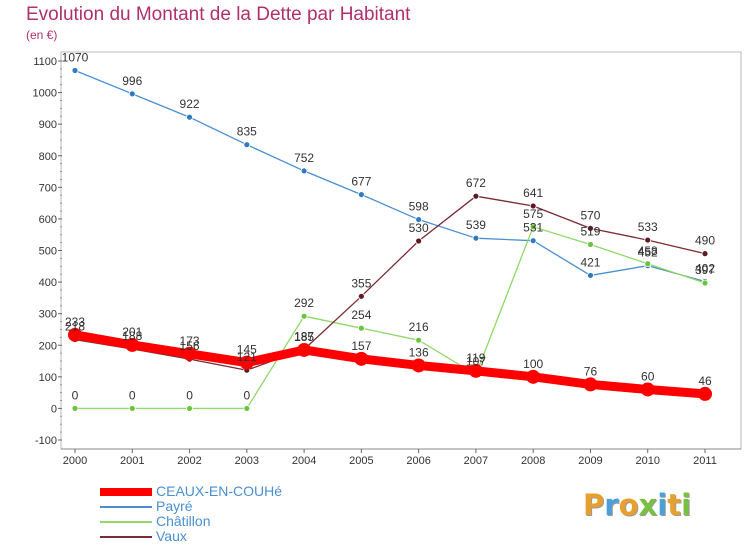 This screenshot has width=750, height=550. Describe the element at coordinates (54, 409) in the screenshot. I see `y-tick-label: 0` at that location.